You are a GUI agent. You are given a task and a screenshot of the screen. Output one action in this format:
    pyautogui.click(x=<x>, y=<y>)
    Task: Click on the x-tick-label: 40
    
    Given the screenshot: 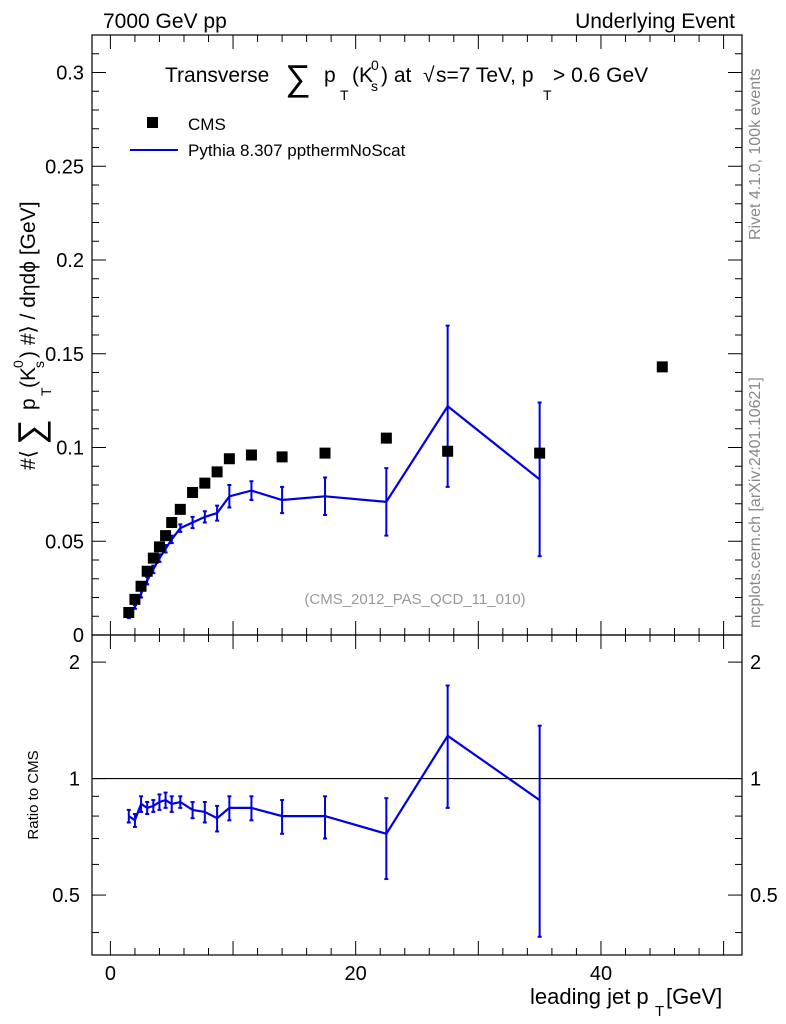 What is the action you would take?
    pyautogui.click(x=601, y=974)
    